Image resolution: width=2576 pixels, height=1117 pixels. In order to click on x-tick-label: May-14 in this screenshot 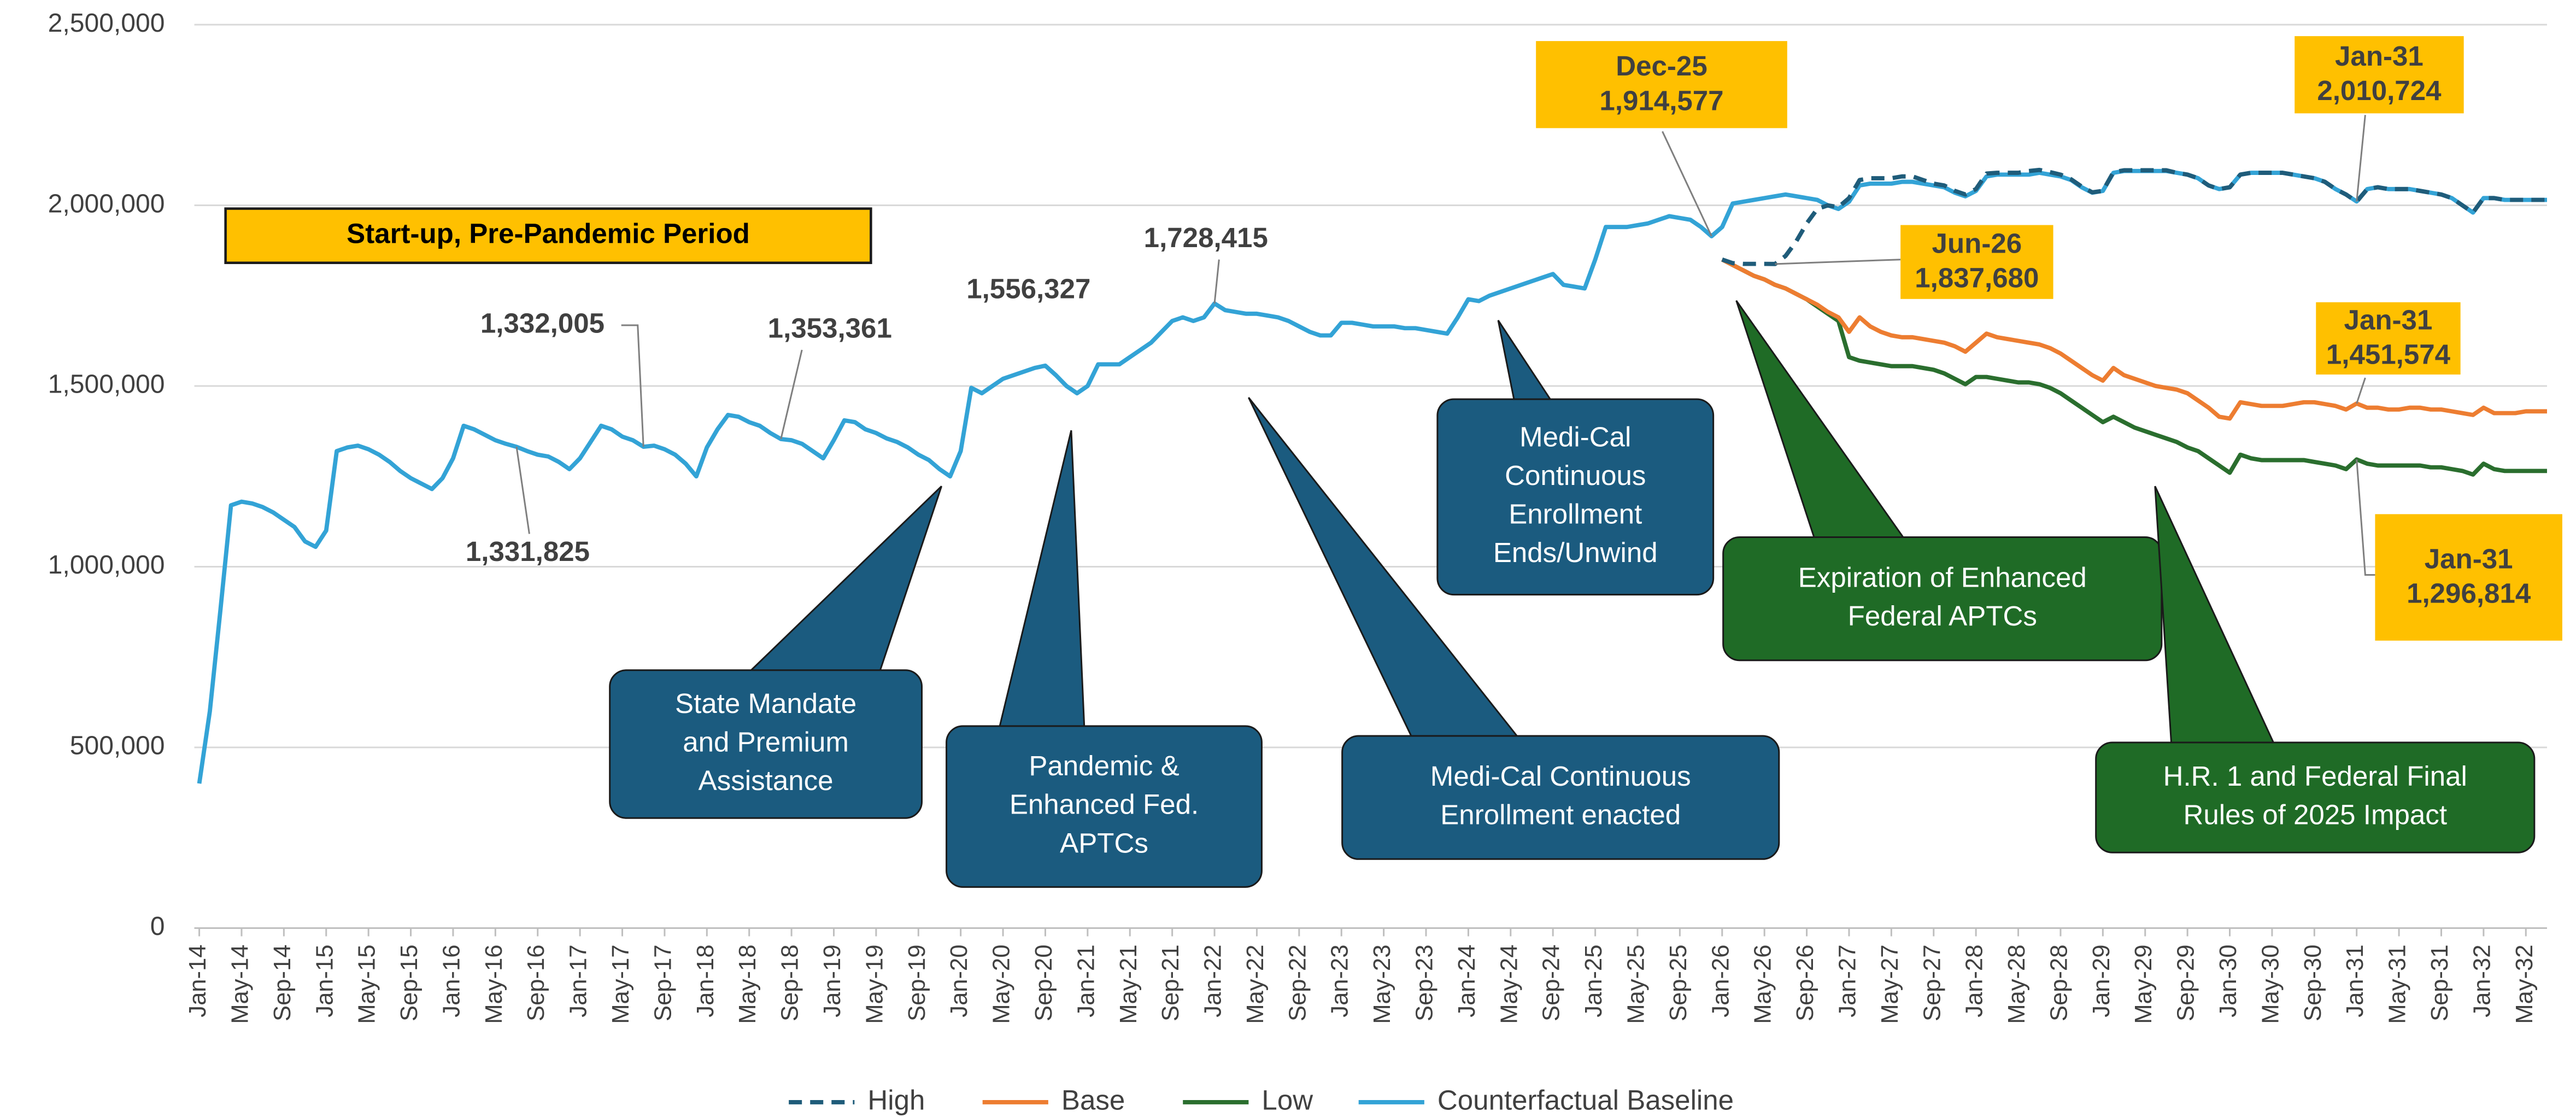, I will do `click(240, 984)`.